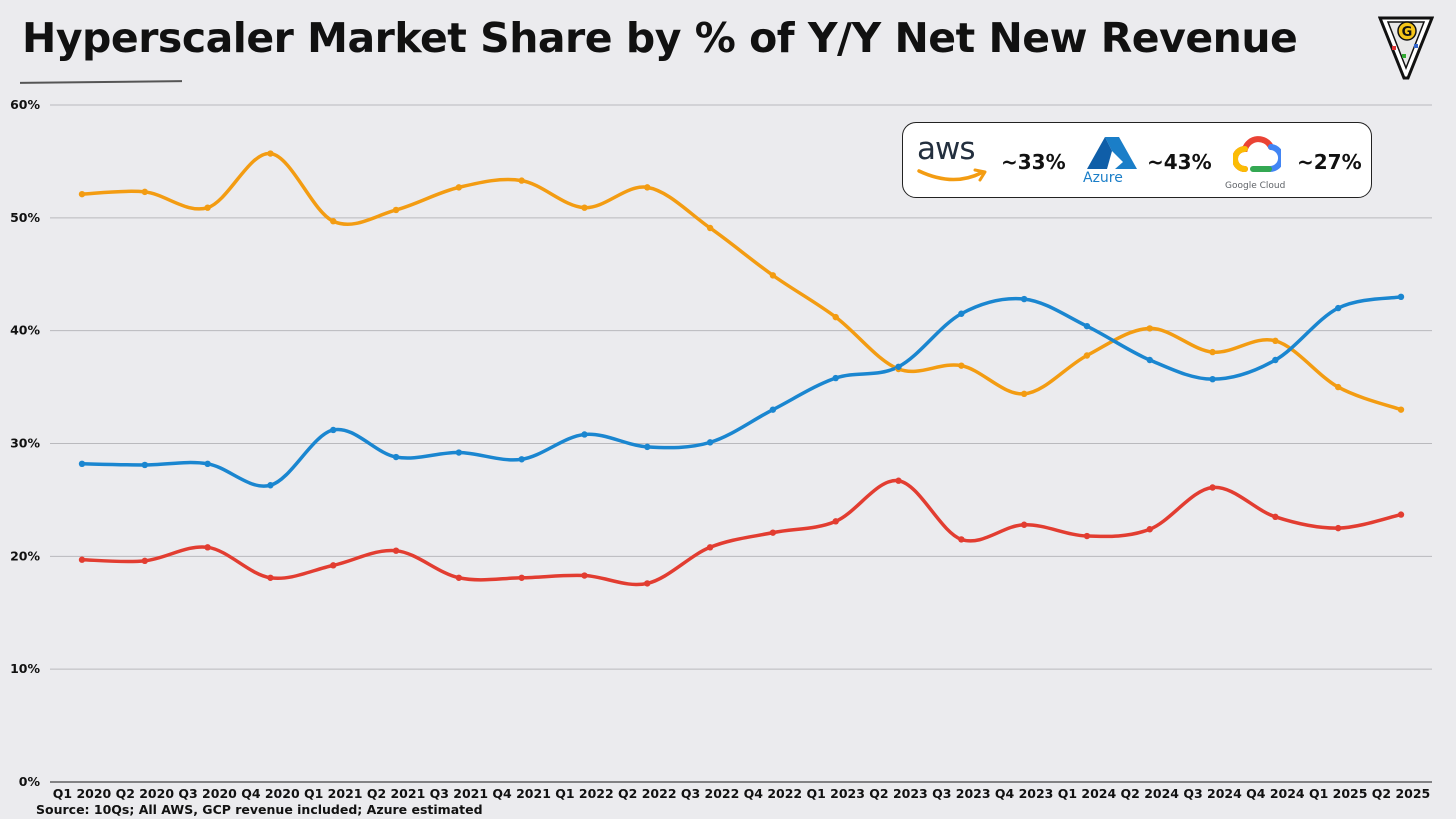  I want to click on x-tick-label: Q4 2021, so click(521, 793).